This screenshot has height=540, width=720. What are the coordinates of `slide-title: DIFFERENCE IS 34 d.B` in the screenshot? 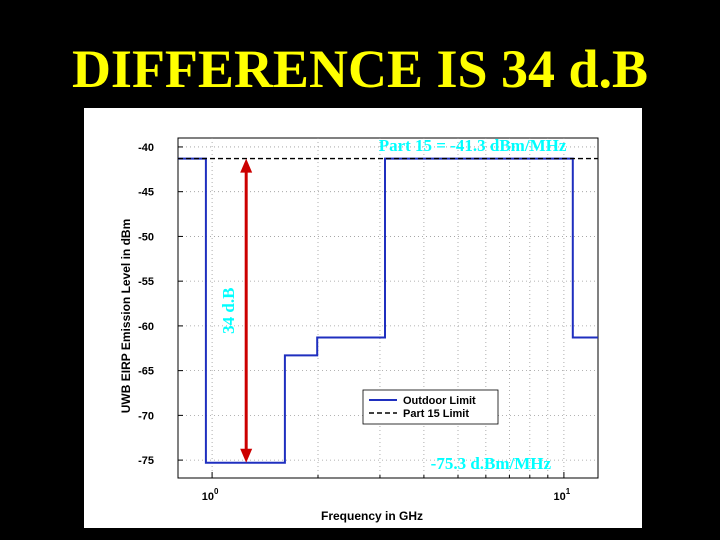 It's located at (360, 69).